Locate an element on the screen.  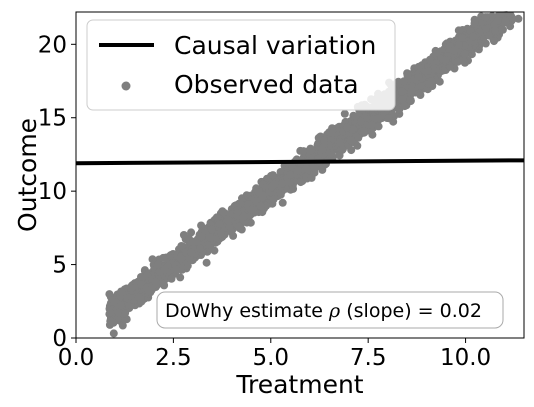
y-axis-label: Outcome is located at coordinates (27, 175).